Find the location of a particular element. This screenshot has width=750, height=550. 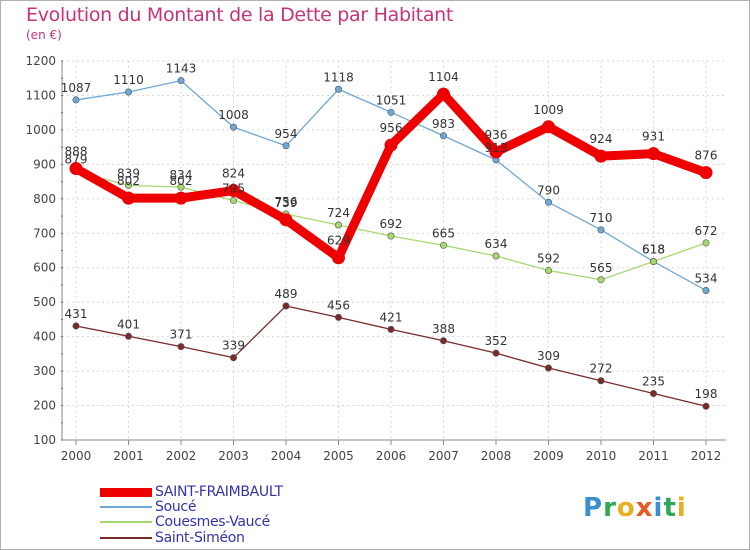

y-tick-label: 500 is located at coordinates (44, 302).